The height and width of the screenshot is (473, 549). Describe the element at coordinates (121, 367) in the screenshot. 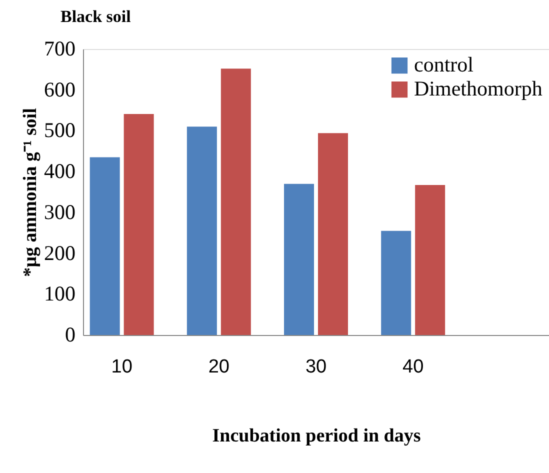

I see `x-tick-label: 10` at that location.